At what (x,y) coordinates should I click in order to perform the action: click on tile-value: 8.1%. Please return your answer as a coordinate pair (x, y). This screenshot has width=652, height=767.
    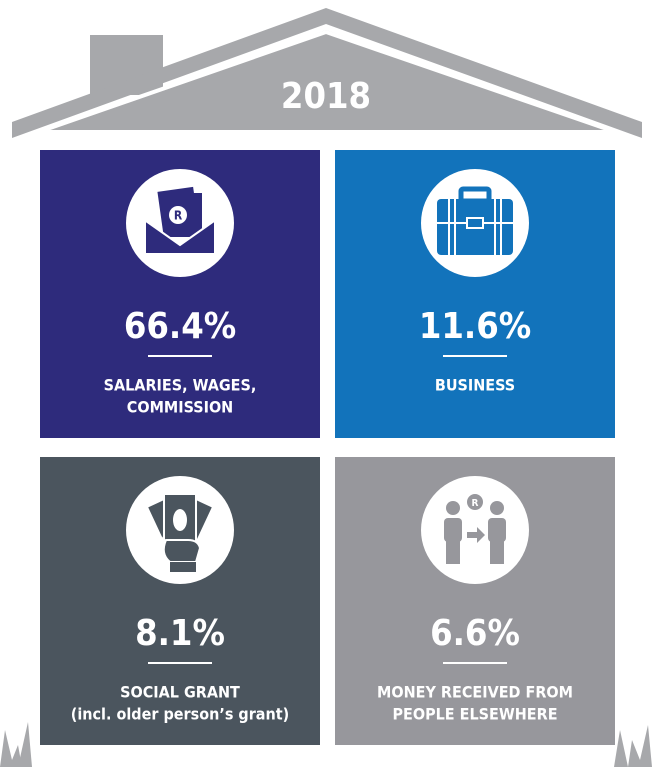
    Looking at the image, I should click on (180, 633).